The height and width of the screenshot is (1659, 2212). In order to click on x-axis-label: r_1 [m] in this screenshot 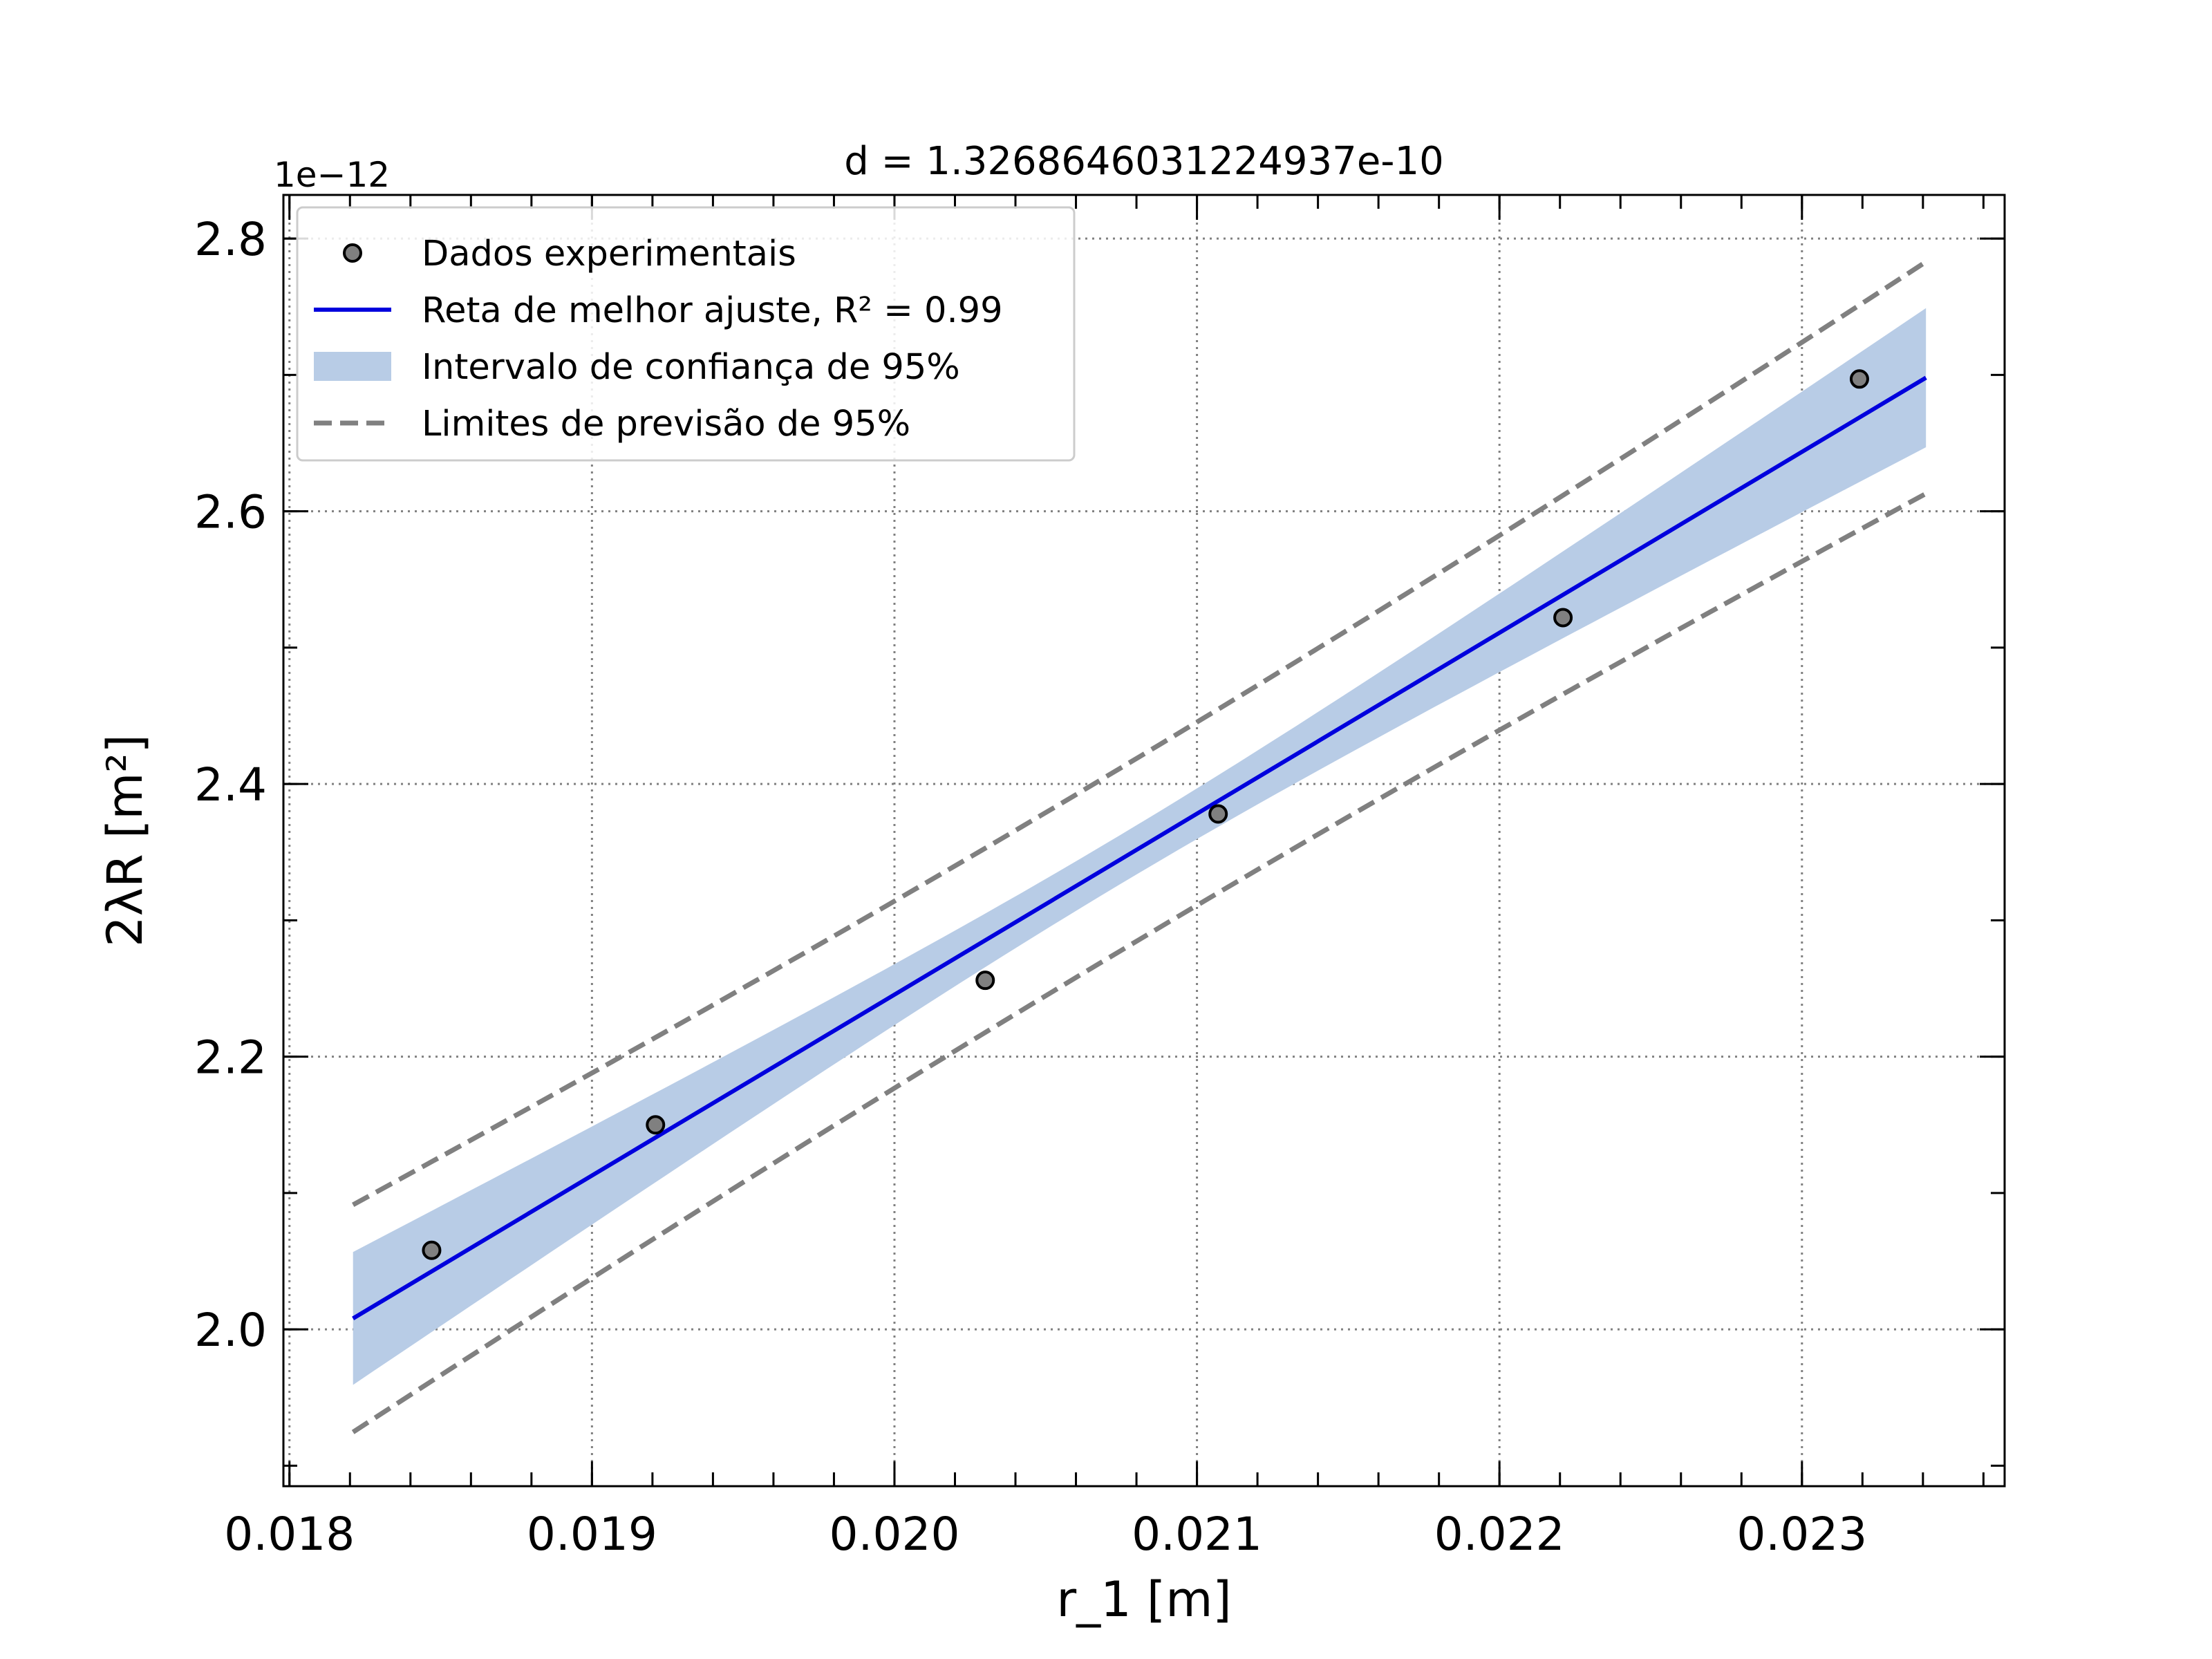, I will do `click(1143, 1600)`.